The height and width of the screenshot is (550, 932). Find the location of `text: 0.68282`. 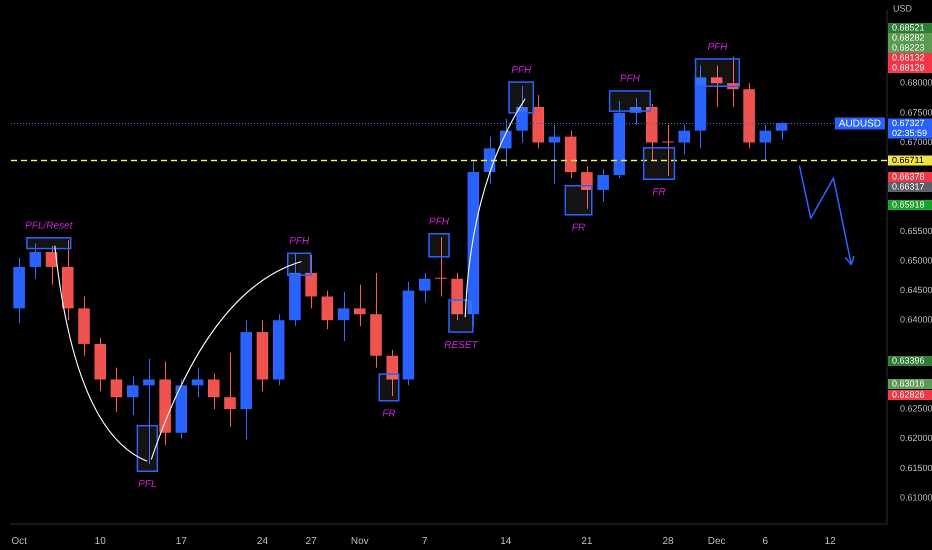

text: 0.68282 is located at coordinates (908, 37).